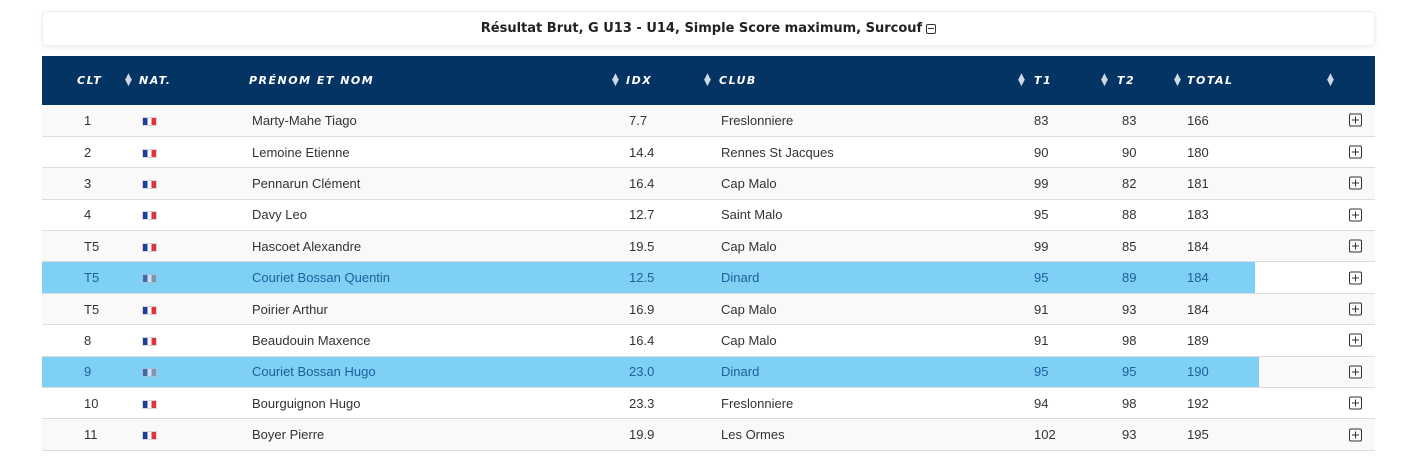  What do you see at coordinates (708, 372) in the screenshot?
I see `table-row: 9 Couriet Bossan Hugo 23.0 Dinard 95 95 190` at bounding box center [708, 372].